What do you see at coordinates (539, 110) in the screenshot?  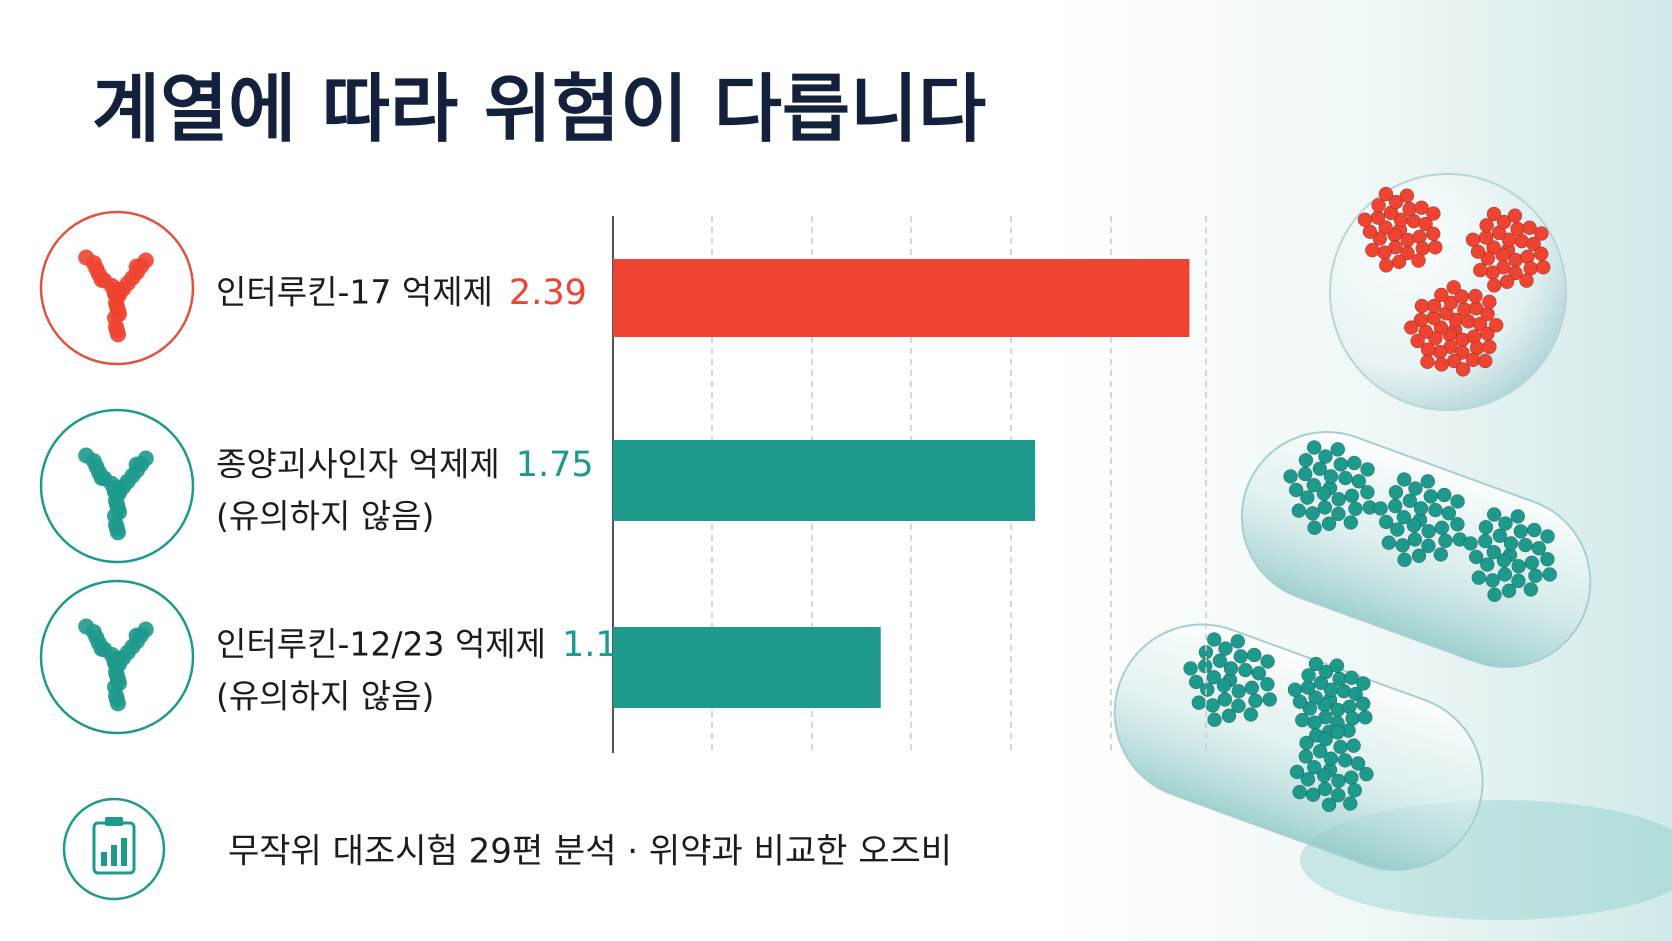 I see `chart-title: 계열에 따라 위험이 다릅니다` at bounding box center [539, 110].